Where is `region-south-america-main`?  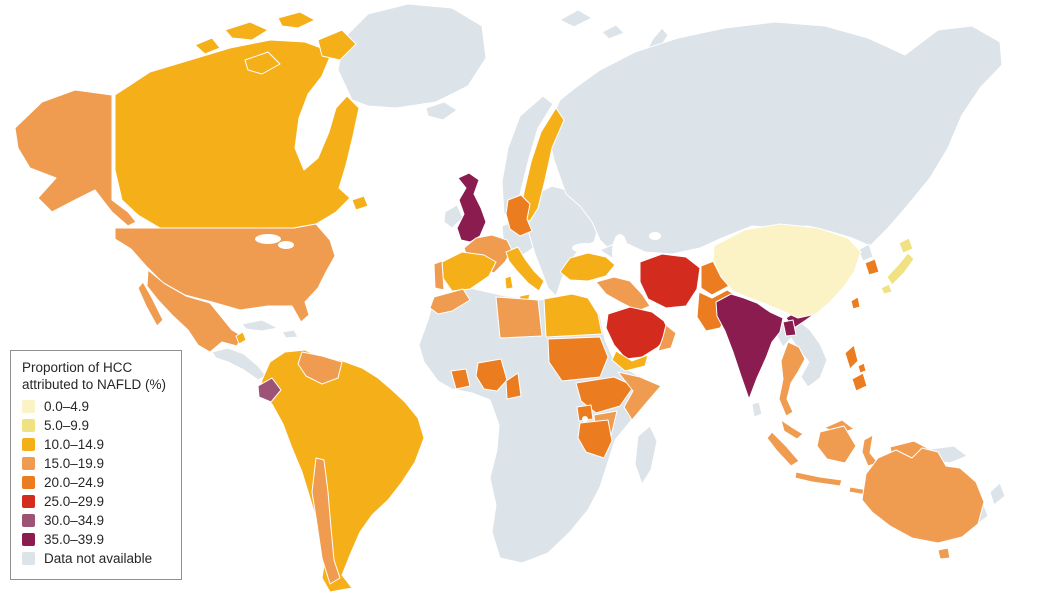 region-south-america-main is located at coordinates (342, 471).